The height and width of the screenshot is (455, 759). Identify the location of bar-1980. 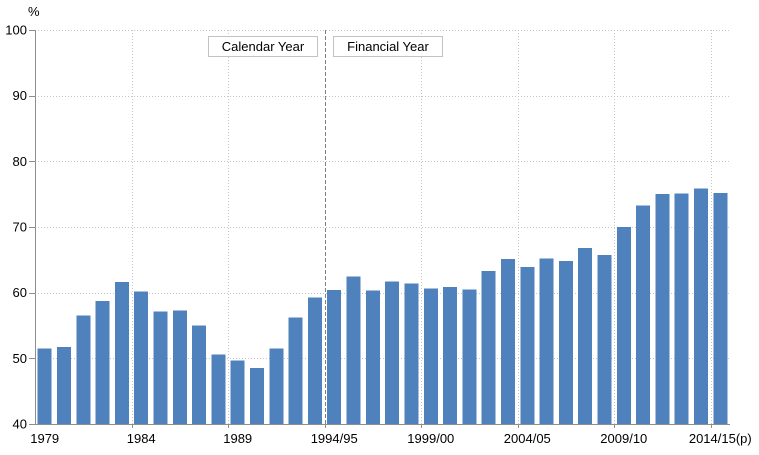
(64, 385).